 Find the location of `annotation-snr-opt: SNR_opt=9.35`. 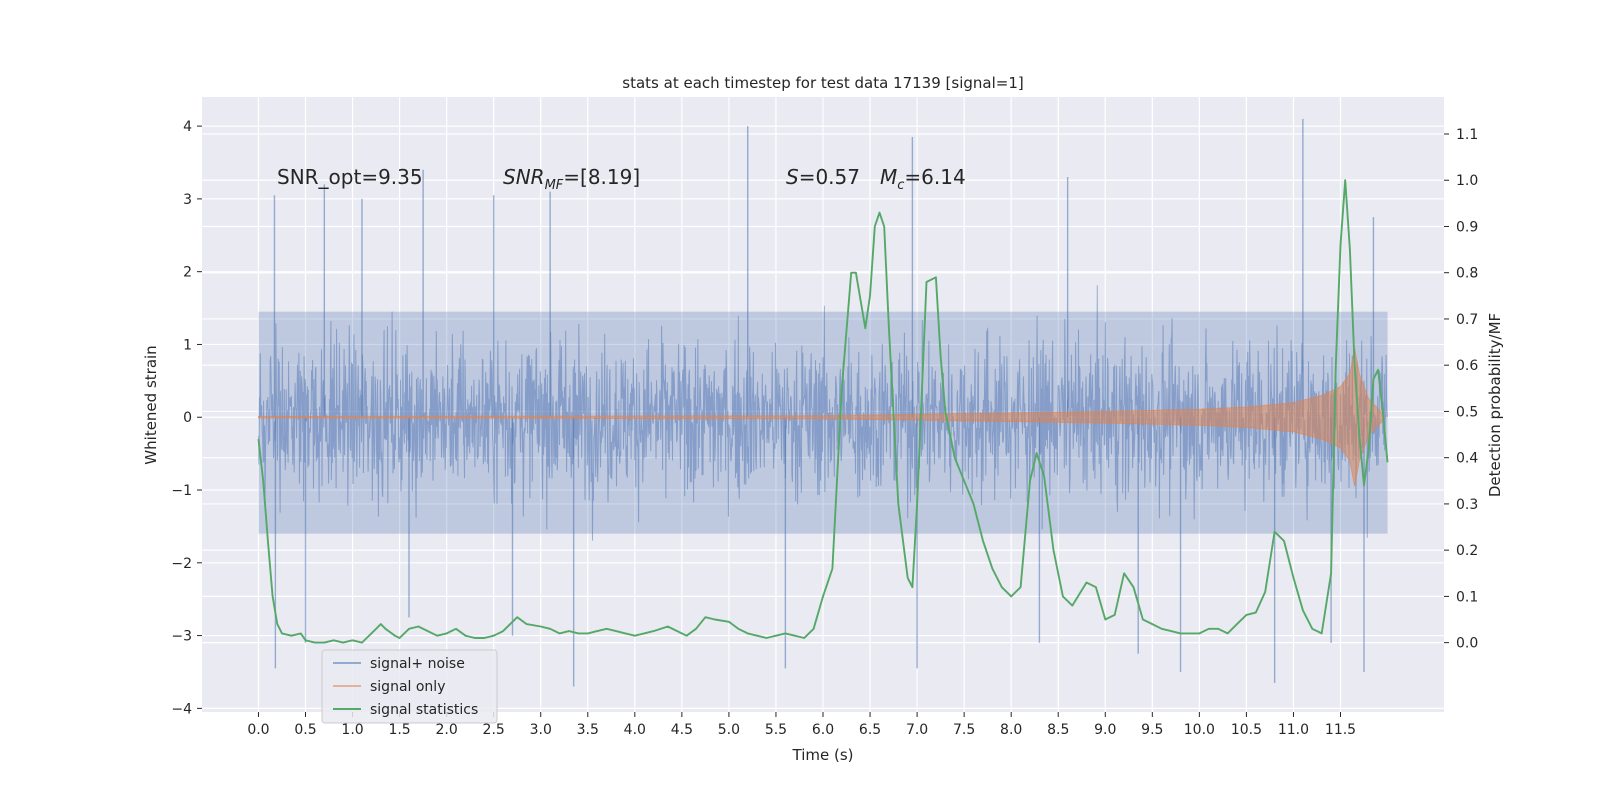

annotation-snr-opt: SNR_opt=9.35 is located at coordinates (350, 177).